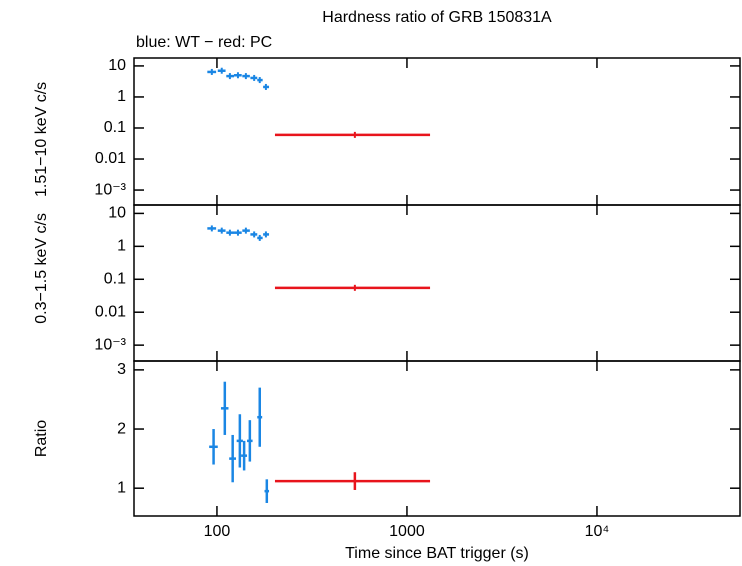 The height and width of the screenshot is (566, 742). What do you see at coordinates (41, 438) in the screenshot?
I see `y-axis-label: Ratio` at bounding box center [41, 438].